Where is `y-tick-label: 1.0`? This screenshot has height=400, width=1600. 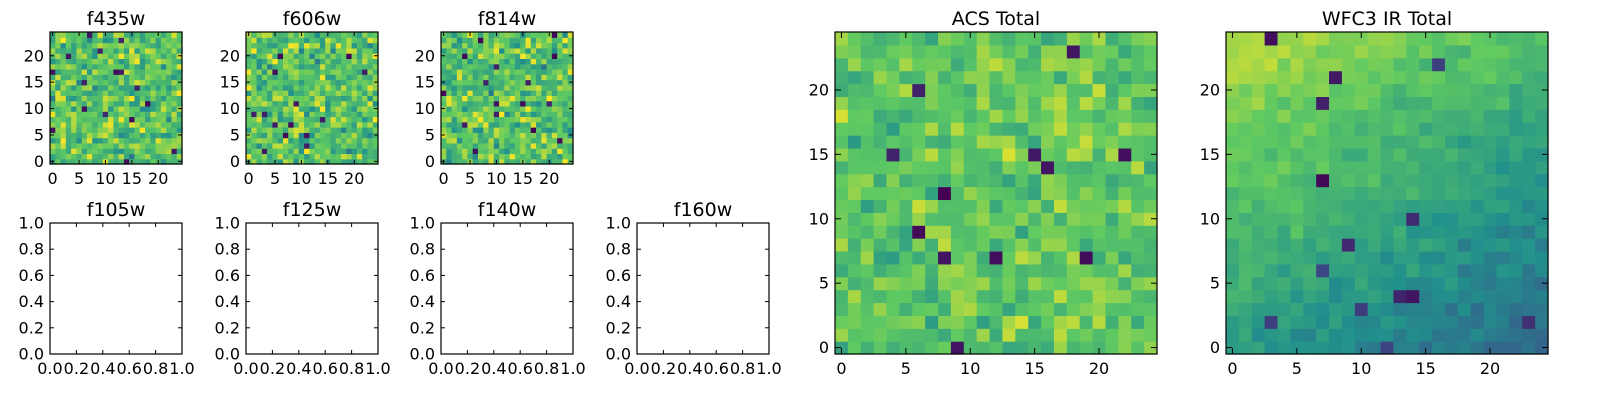 y-tick-label: 1.0 is located at coordinates (227, 223).